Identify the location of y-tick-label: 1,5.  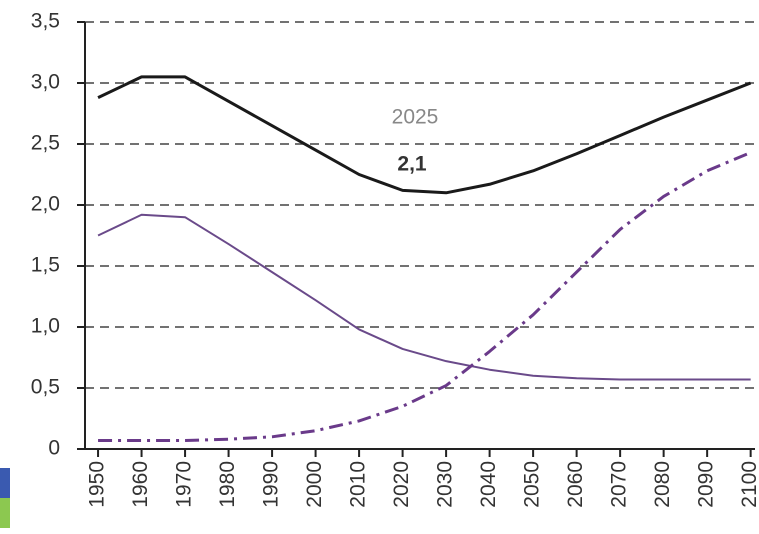
(45, 265).